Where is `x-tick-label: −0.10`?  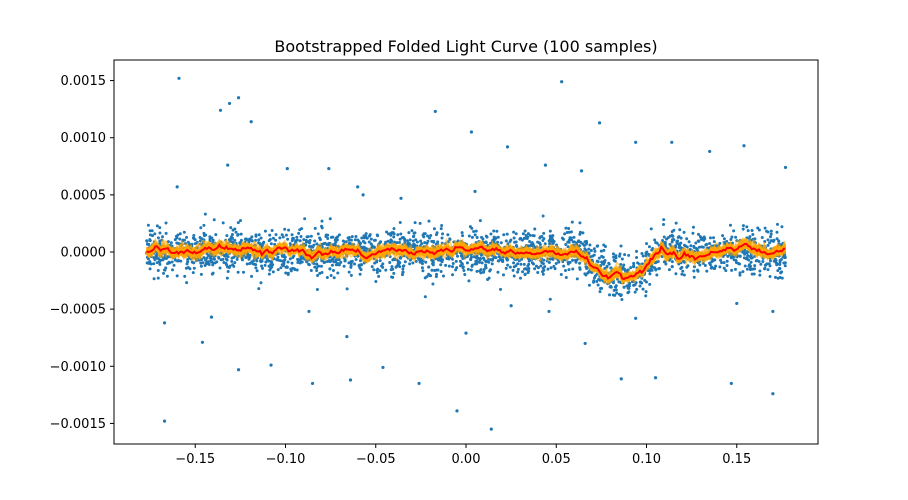
x-tick-label: −0.10 is located at coordinates (286, 459).